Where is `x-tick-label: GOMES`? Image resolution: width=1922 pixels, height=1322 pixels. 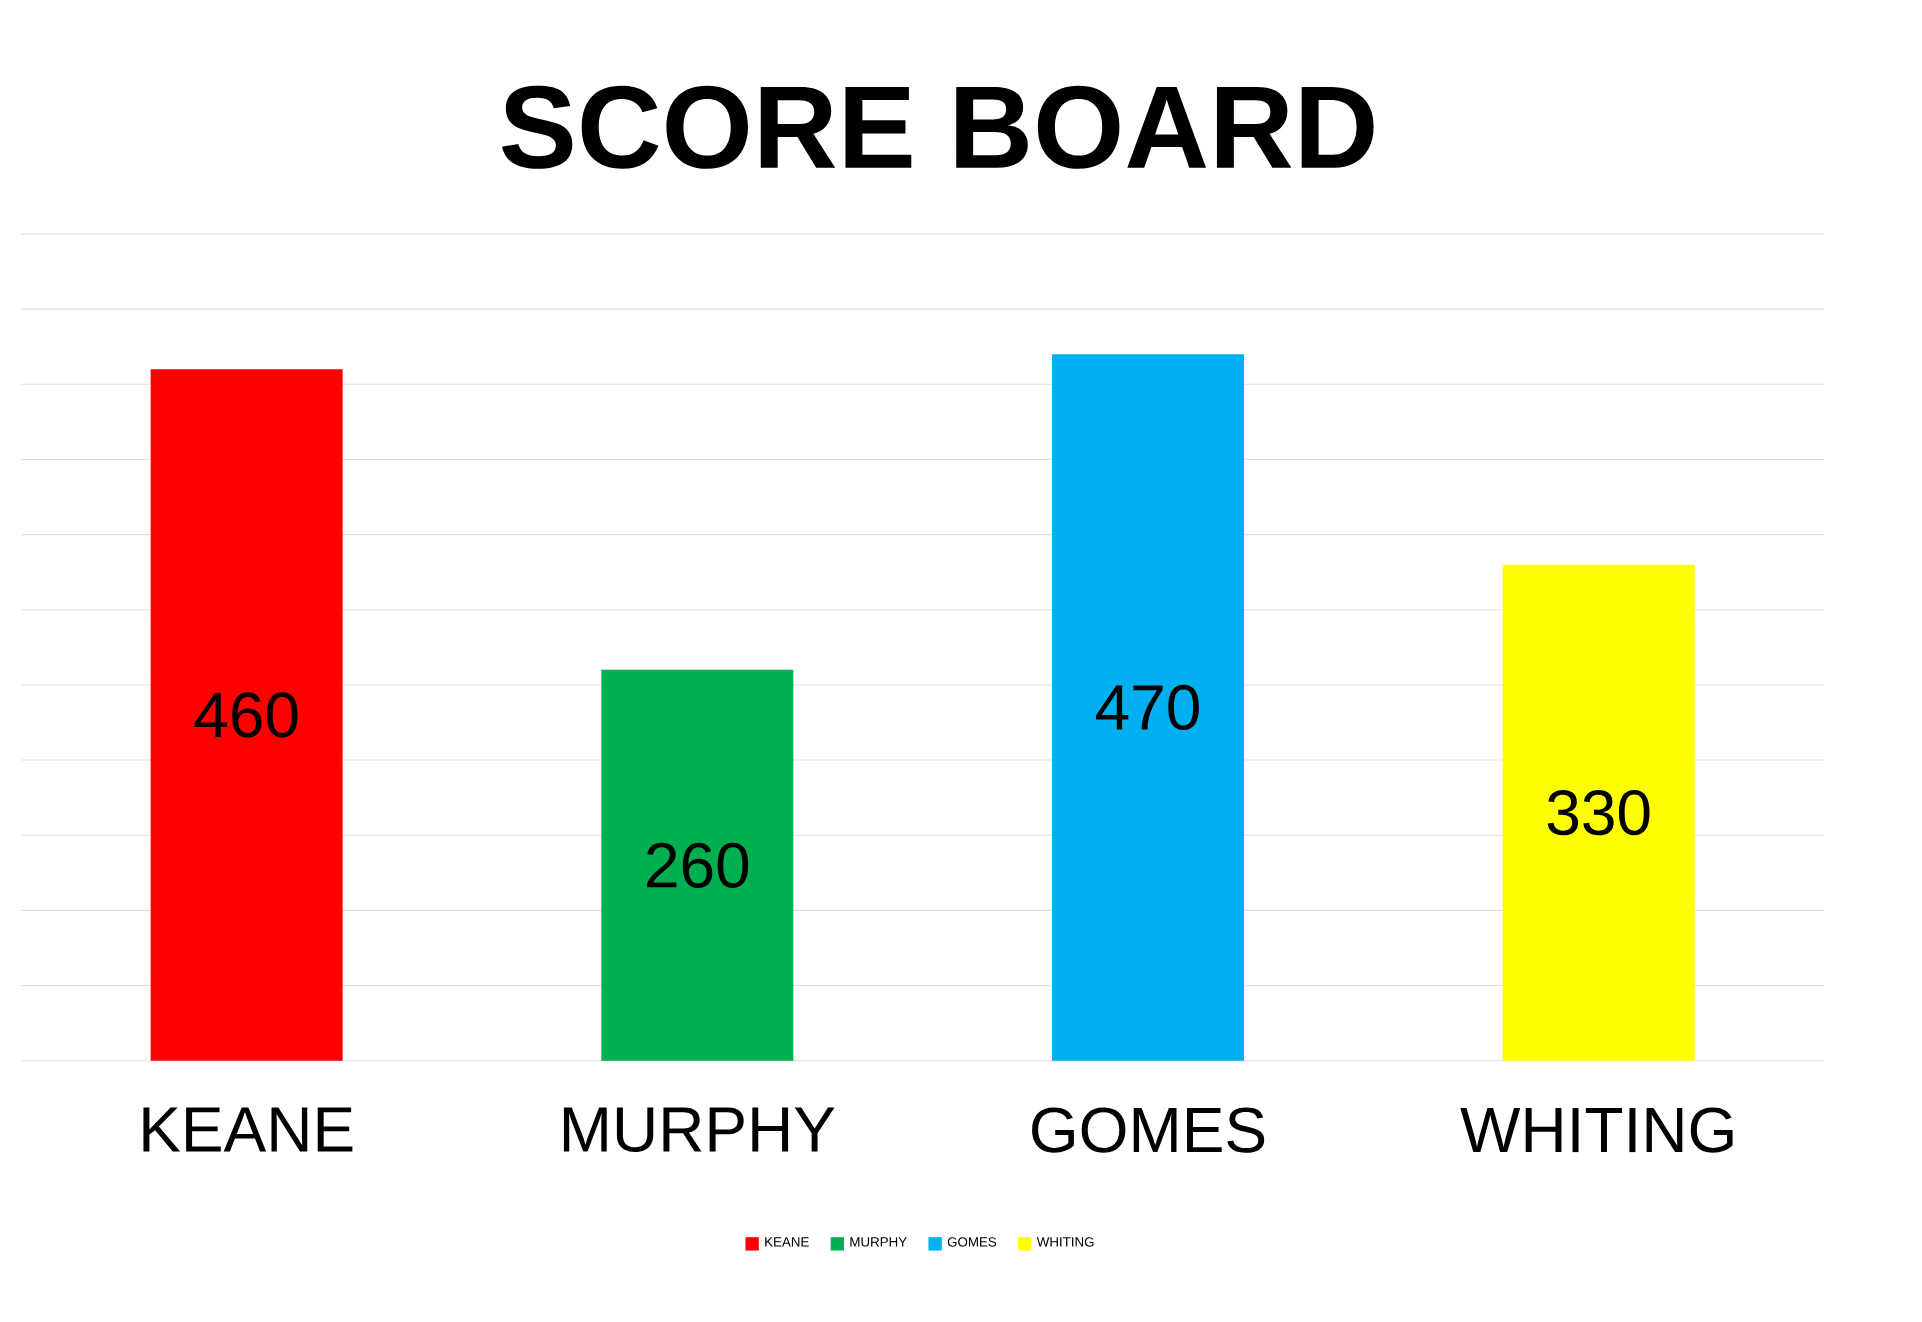
x-tick-label: GOMES is located at coordinates (1148, 1130).